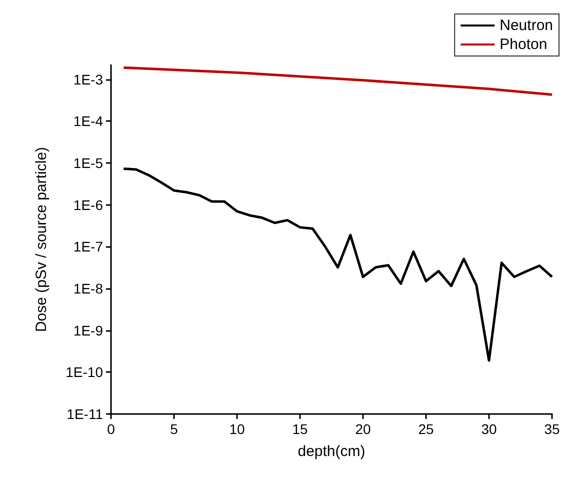  I want to click on x-tick-label: 15, so click(300, 429).